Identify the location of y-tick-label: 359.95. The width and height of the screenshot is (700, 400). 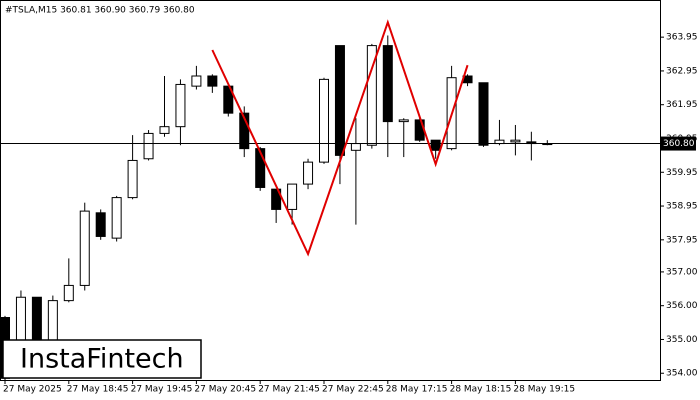
(682, 173).